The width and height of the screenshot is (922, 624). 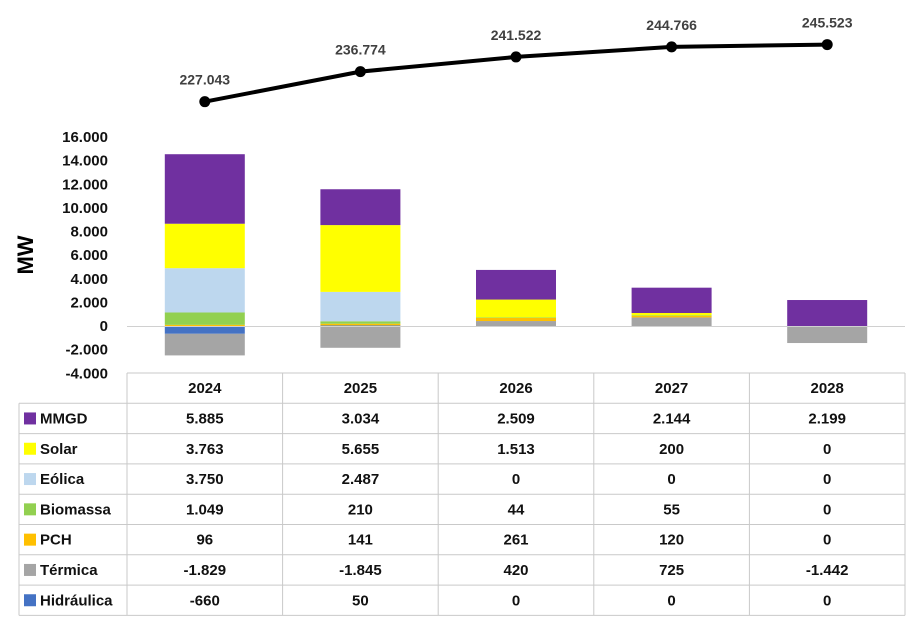 I want to click on y-tick-label: 10.000, so click(x=85, y=208).